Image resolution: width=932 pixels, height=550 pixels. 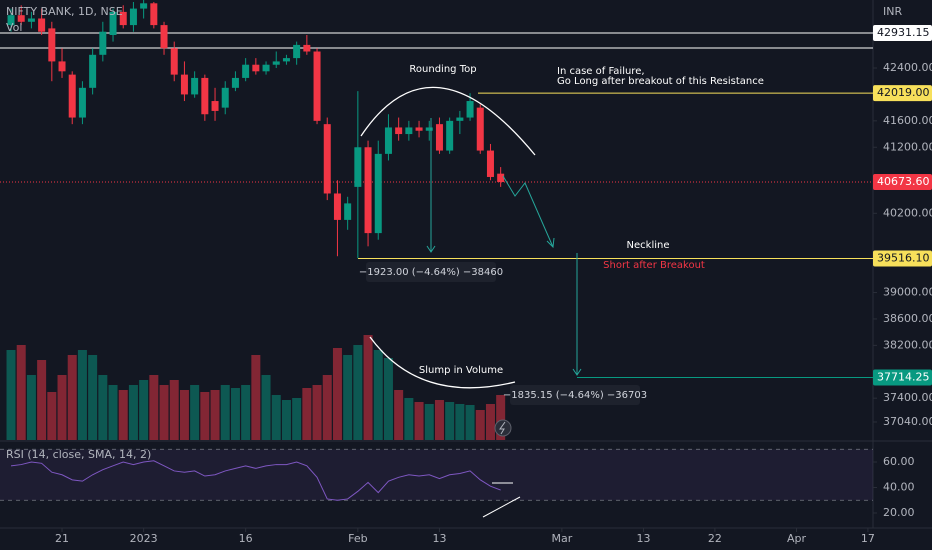 I want to click on level-label: 39516.10, so click(x=903, y=257).